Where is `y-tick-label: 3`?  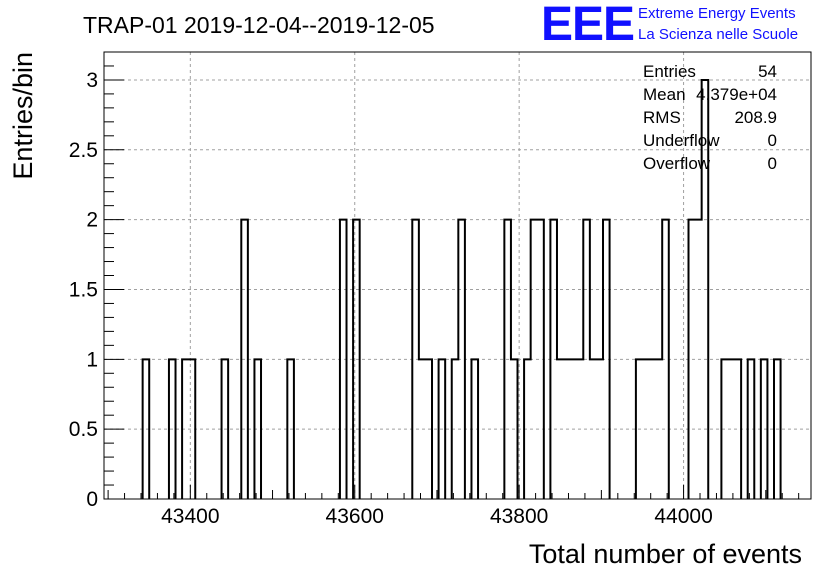
y-tick-label: 3 is located at coordinates (92, 80).